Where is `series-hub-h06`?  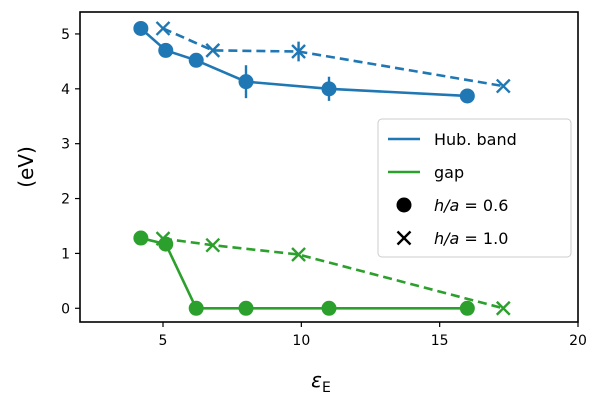 series-hub-h06 is located at coordinates (304, 62).